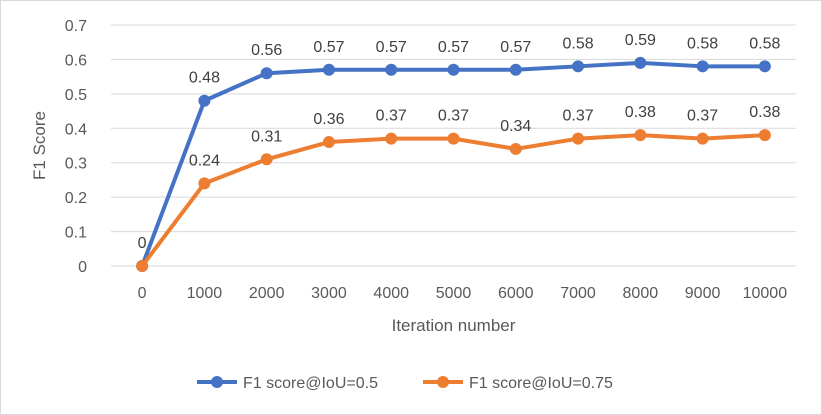 This screenshot has height=415, width=822. Describe the element at coordinates (405, 383) in the screenshot. I see `legend: F1 score@IoU=0.5 F1 score@IoU=0.75` at that location.